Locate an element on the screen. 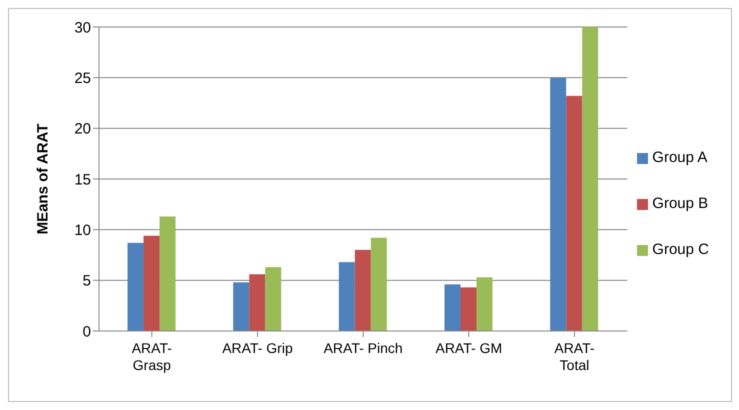 The image size is (739, 410). y-tick-label: 25 is located at coordinates (82, 78).